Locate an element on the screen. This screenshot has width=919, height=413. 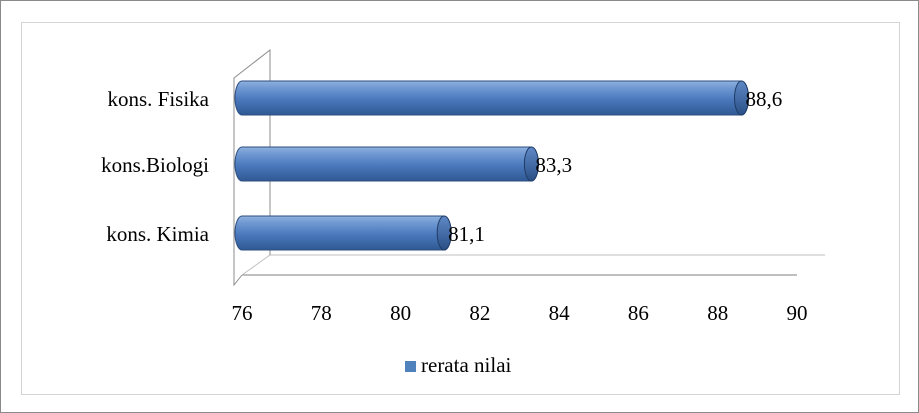
legend-swatch is located at coordinates (410, 366).